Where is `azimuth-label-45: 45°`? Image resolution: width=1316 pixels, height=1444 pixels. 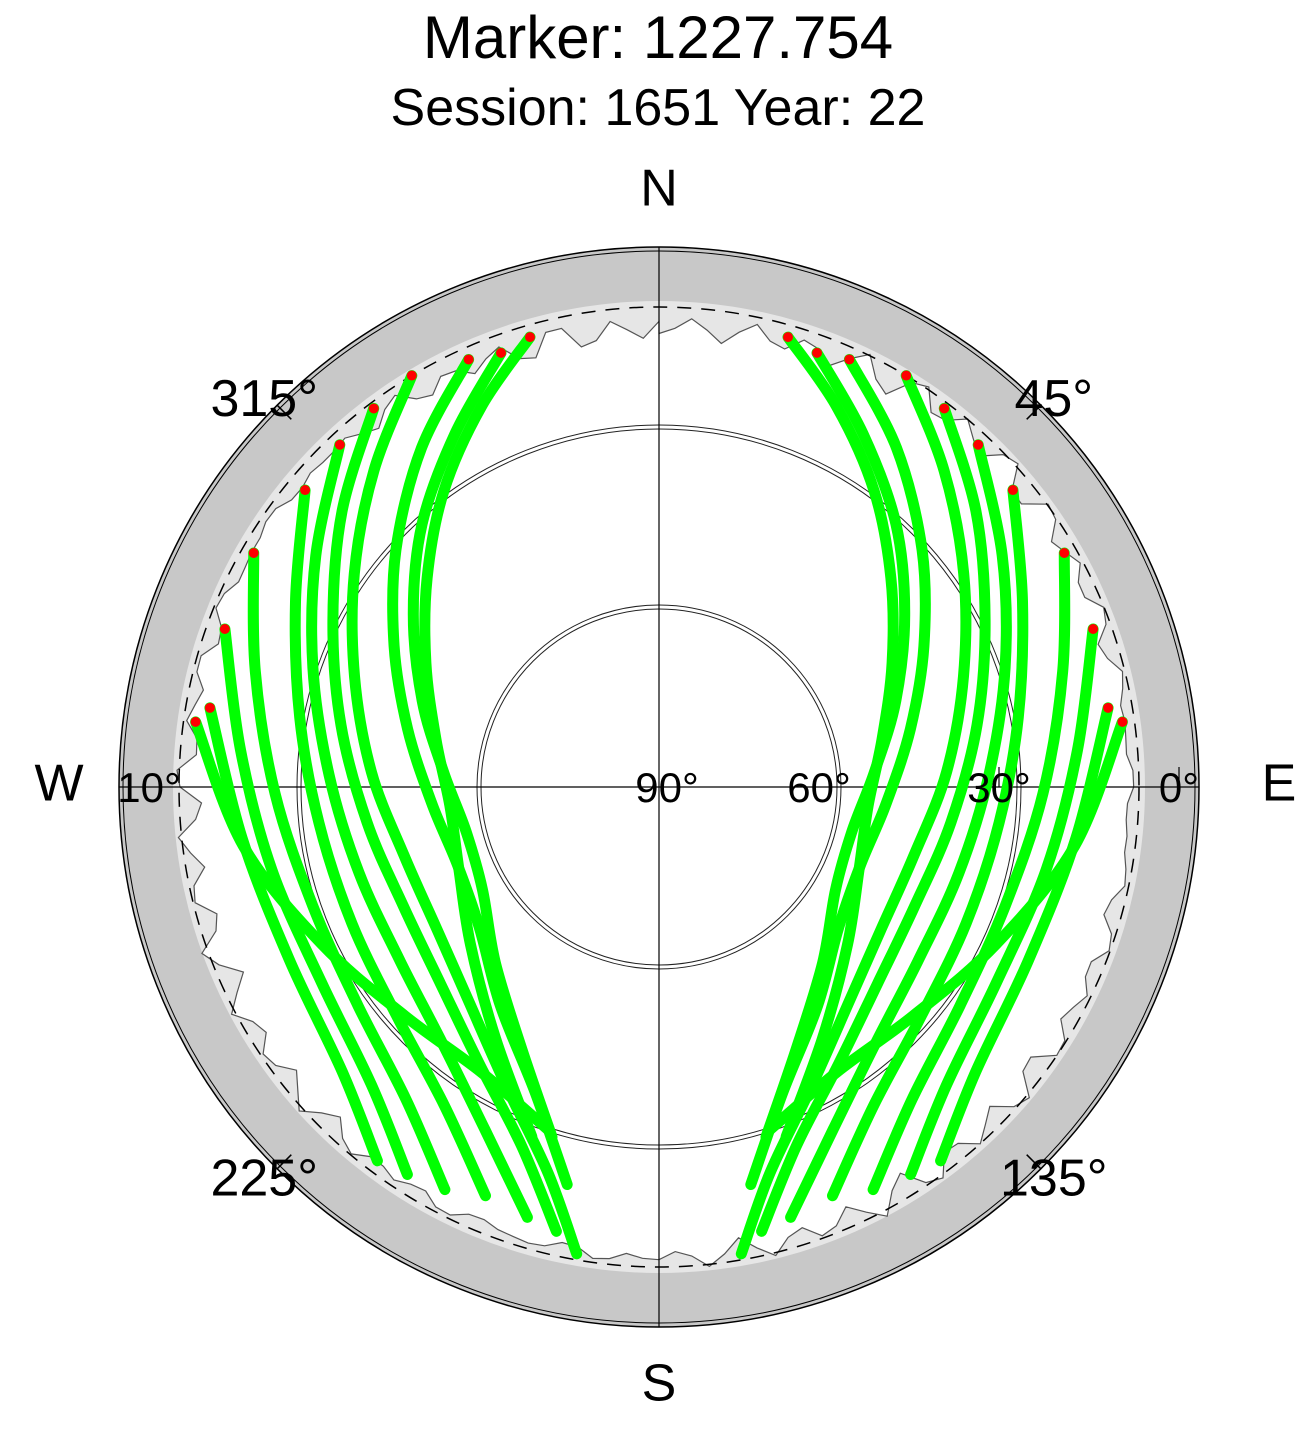
azimuth-label-45: 45° is located at coordinates (1053, 399).